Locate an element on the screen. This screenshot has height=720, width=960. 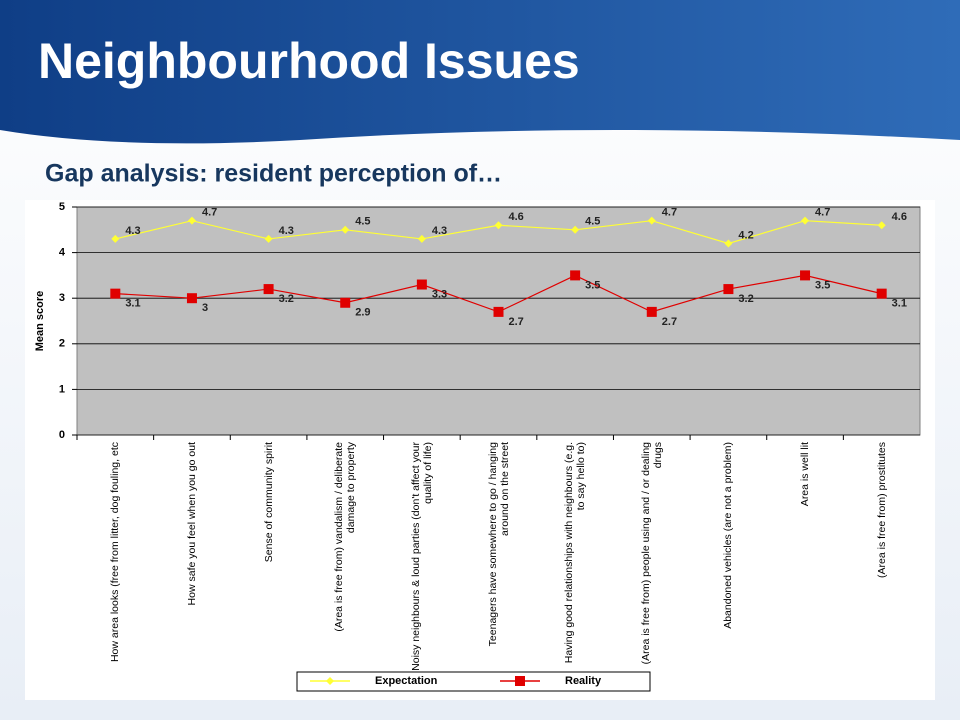
y-tick-label: 4 is located at coordinates (62, 253).